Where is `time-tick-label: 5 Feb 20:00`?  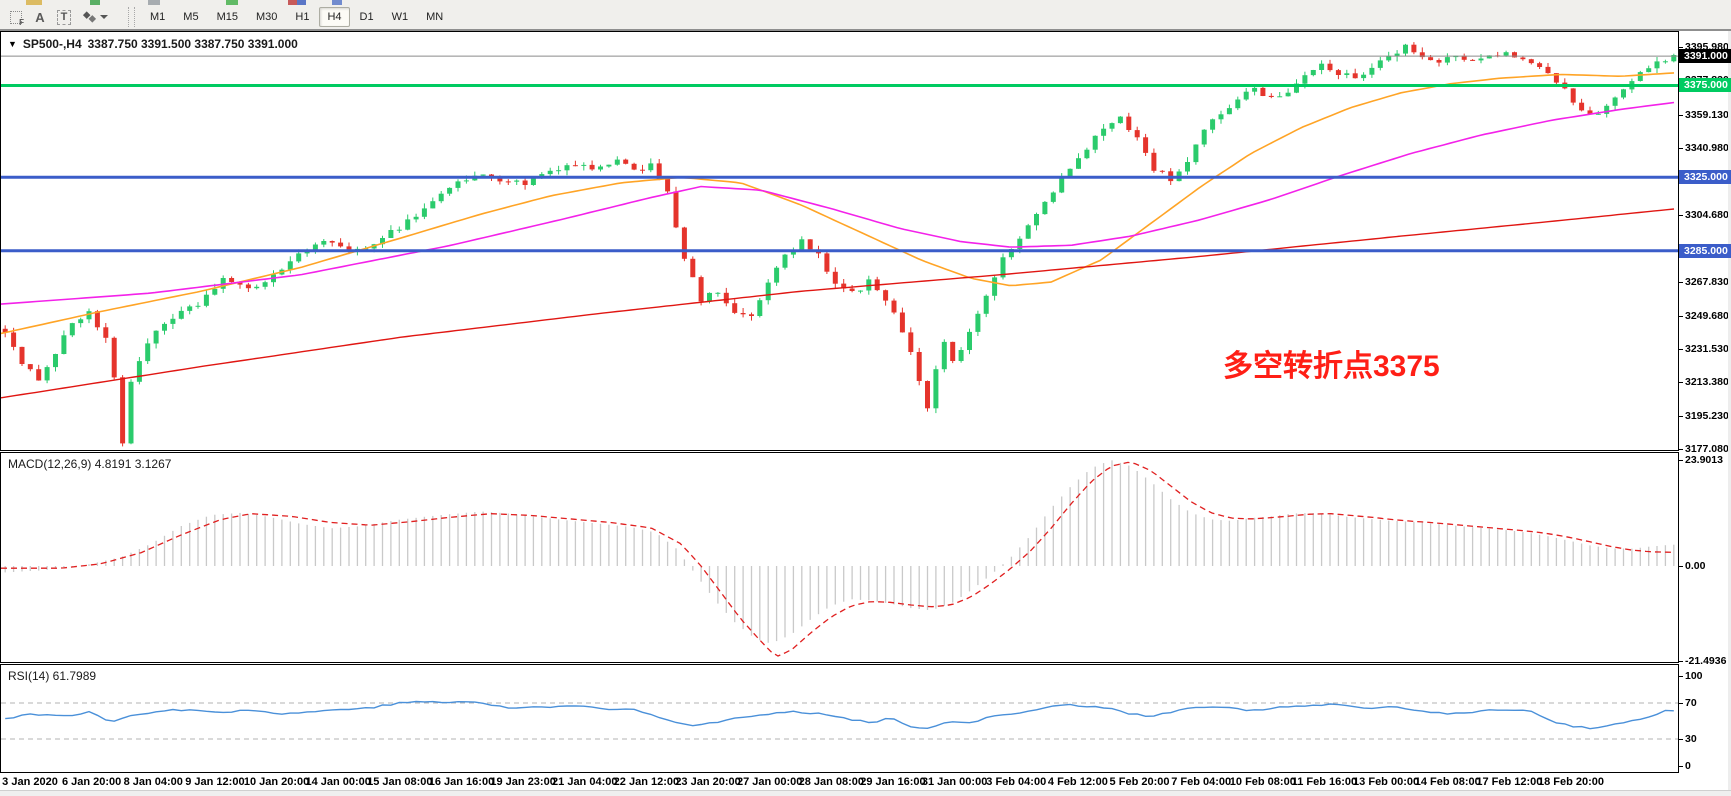 time-tick-label: 5 Feb 20:00 is located at coordinates (1139, 782).